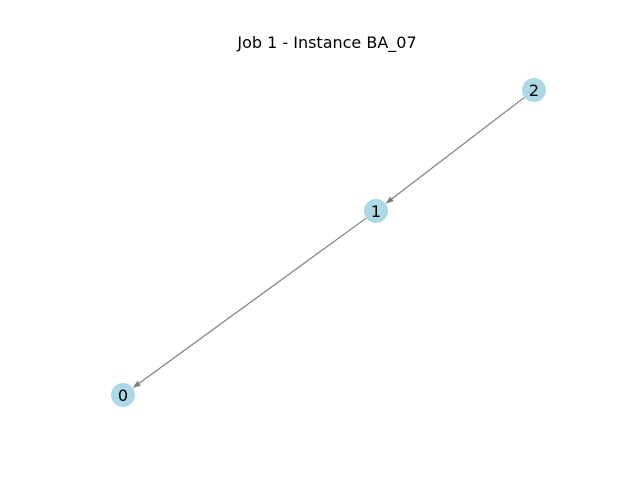 This screenshot has height=480, width=640. I want to click on node-0: 0, so click(123, 395).